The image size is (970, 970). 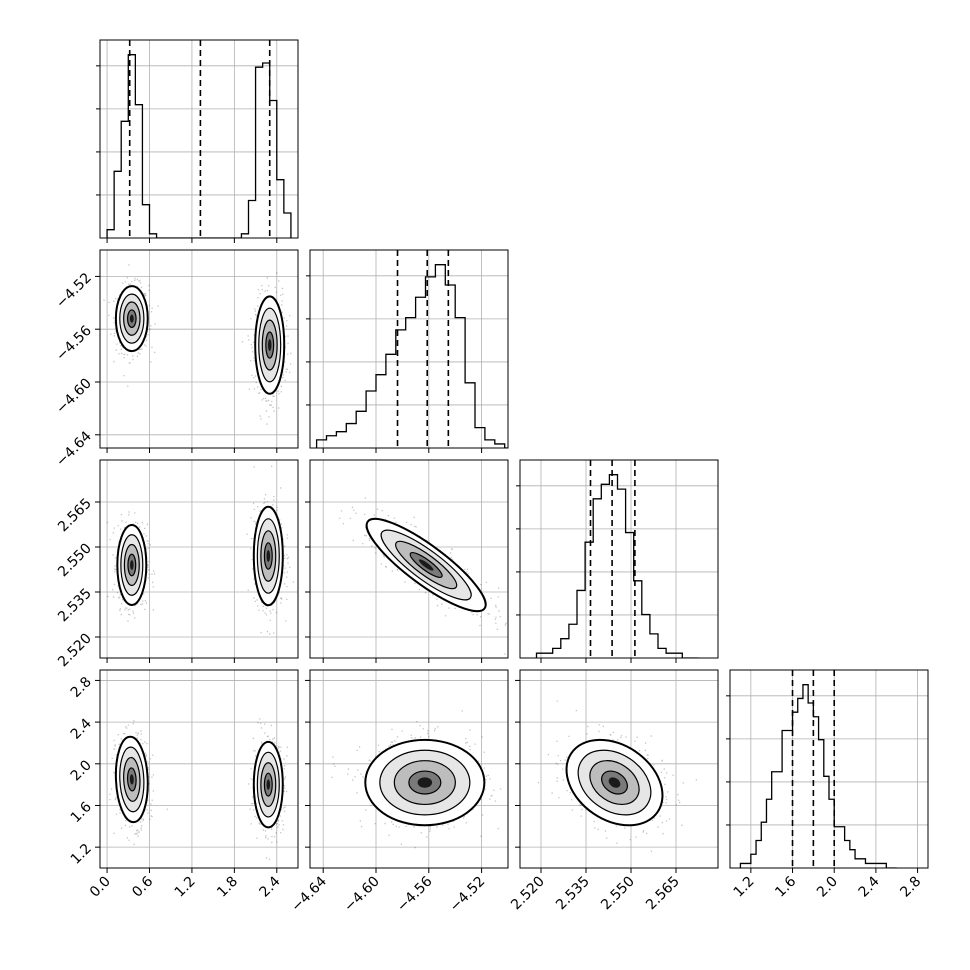 What do you see at coordinates (75, 651) in the screenshot?
I see `y-tick-label: 2.520` at bounding box center [75, 651].